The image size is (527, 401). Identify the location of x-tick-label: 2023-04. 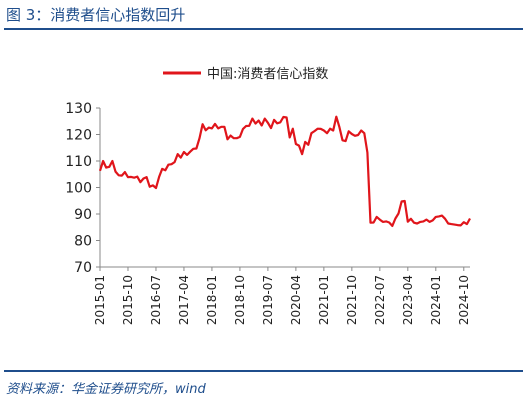
(408, 300).